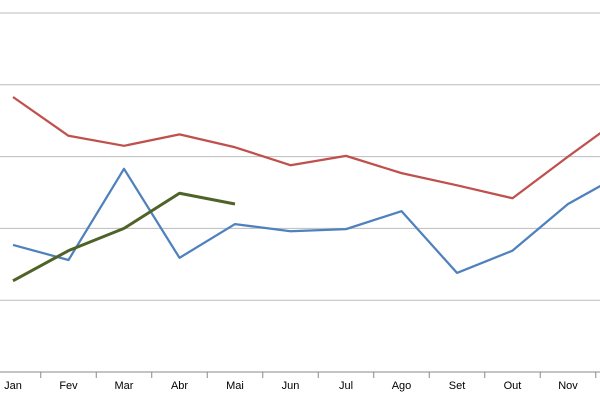  Describe the element at coordinates (13, 386) in the screenshot. I see `x-tick-label: Jan` at that location.